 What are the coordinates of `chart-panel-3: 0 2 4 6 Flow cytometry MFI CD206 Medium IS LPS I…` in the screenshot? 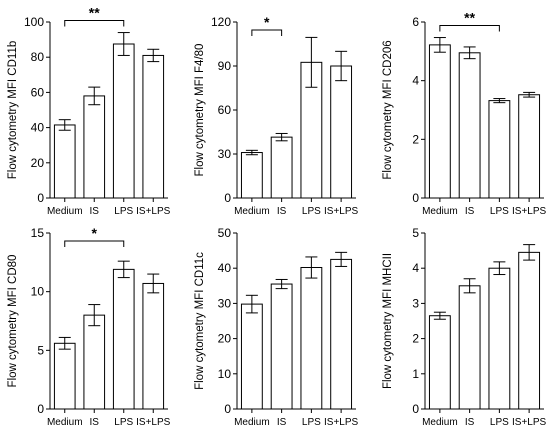 It's located at (464, 113).